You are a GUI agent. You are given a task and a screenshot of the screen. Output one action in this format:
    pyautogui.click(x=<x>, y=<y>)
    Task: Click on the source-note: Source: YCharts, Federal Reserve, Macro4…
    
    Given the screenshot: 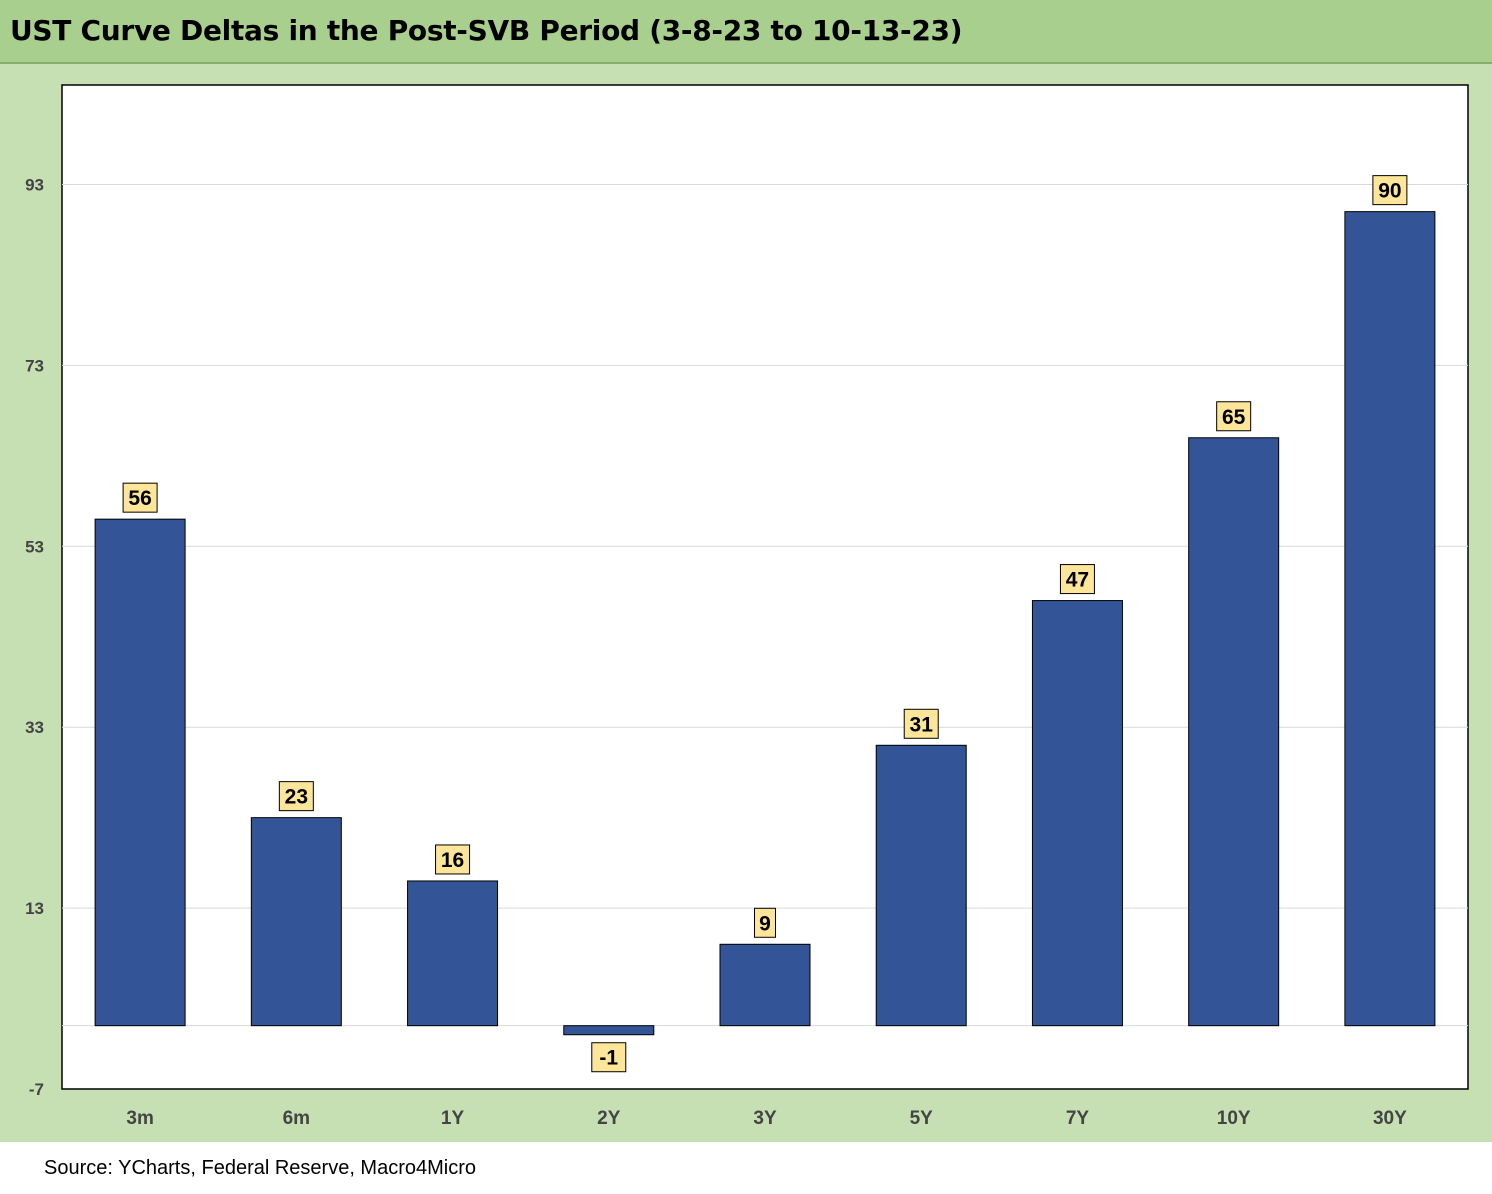 What is the action you would take?
    pyautogui.click(x=260, y=1168)
    